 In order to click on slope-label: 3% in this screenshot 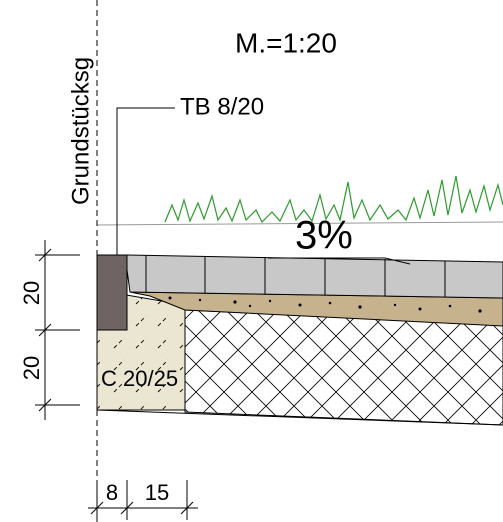, I will do `click(324, 236)`.